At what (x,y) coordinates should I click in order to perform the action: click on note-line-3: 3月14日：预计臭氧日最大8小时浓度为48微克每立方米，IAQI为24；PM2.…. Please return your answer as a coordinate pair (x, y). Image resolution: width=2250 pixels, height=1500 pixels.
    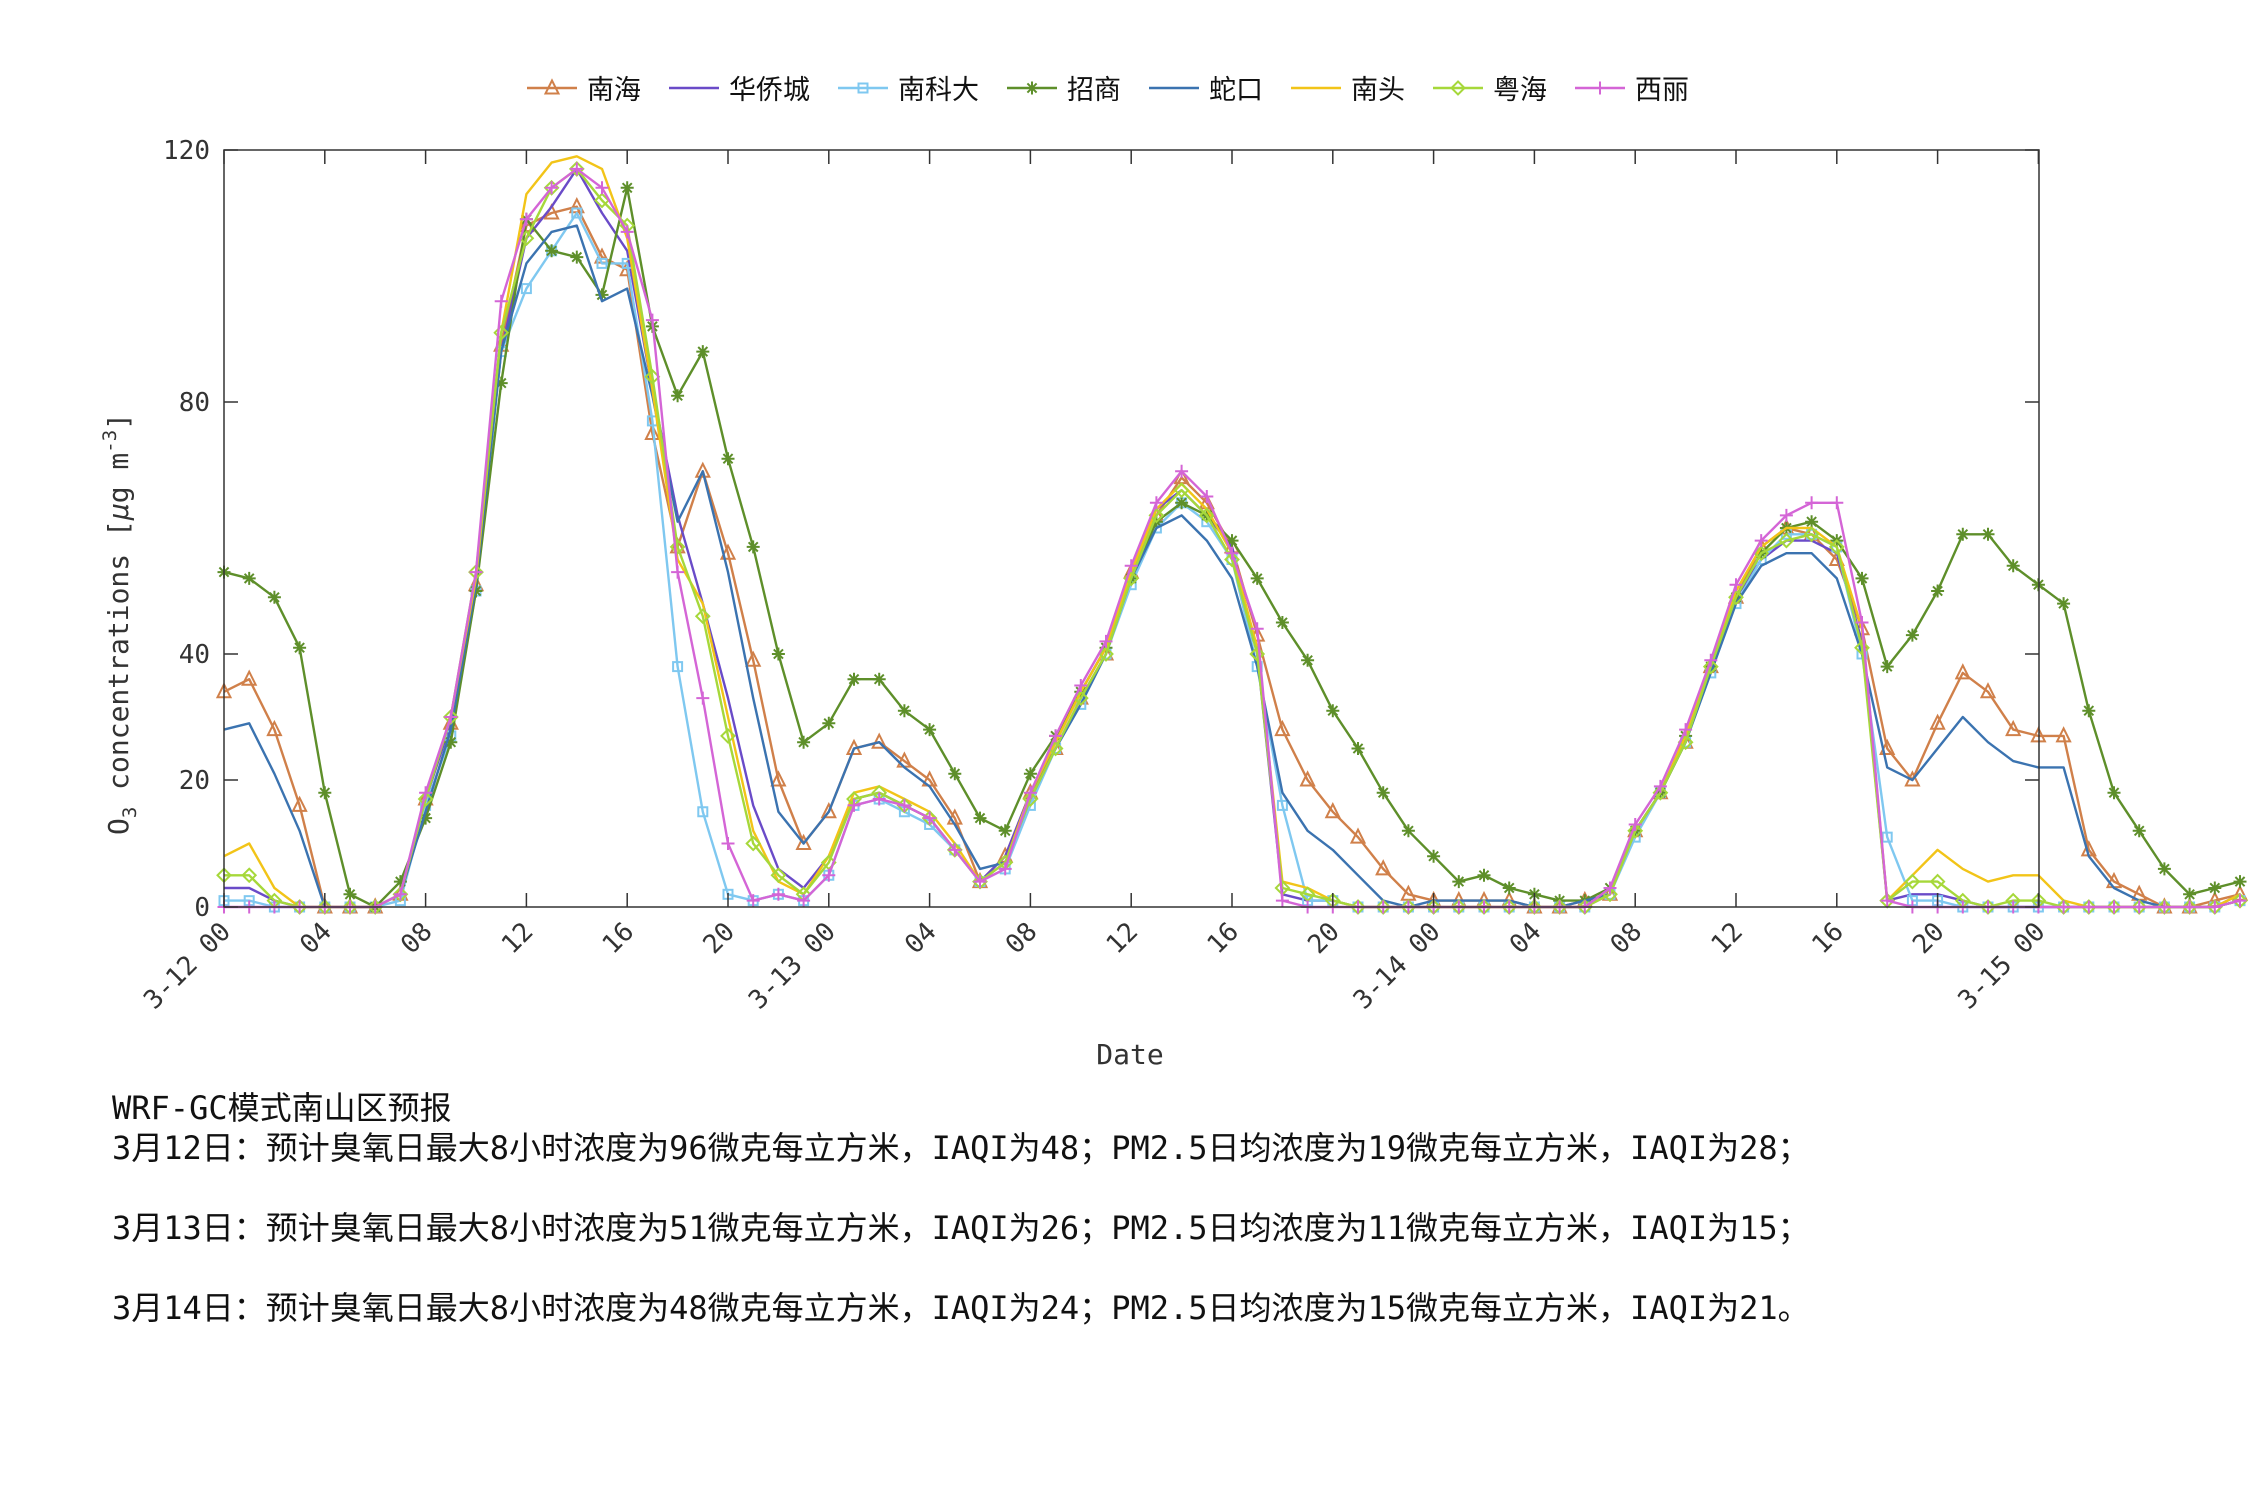
    Looking at the image, I should click on (961, 1308).